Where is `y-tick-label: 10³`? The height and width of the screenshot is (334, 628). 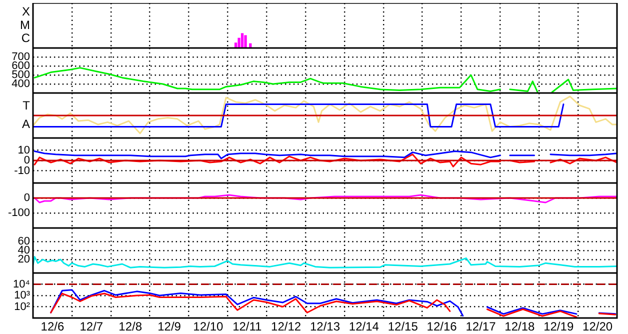
y-tick-label: 10³ is located at coordinates (22, 296).